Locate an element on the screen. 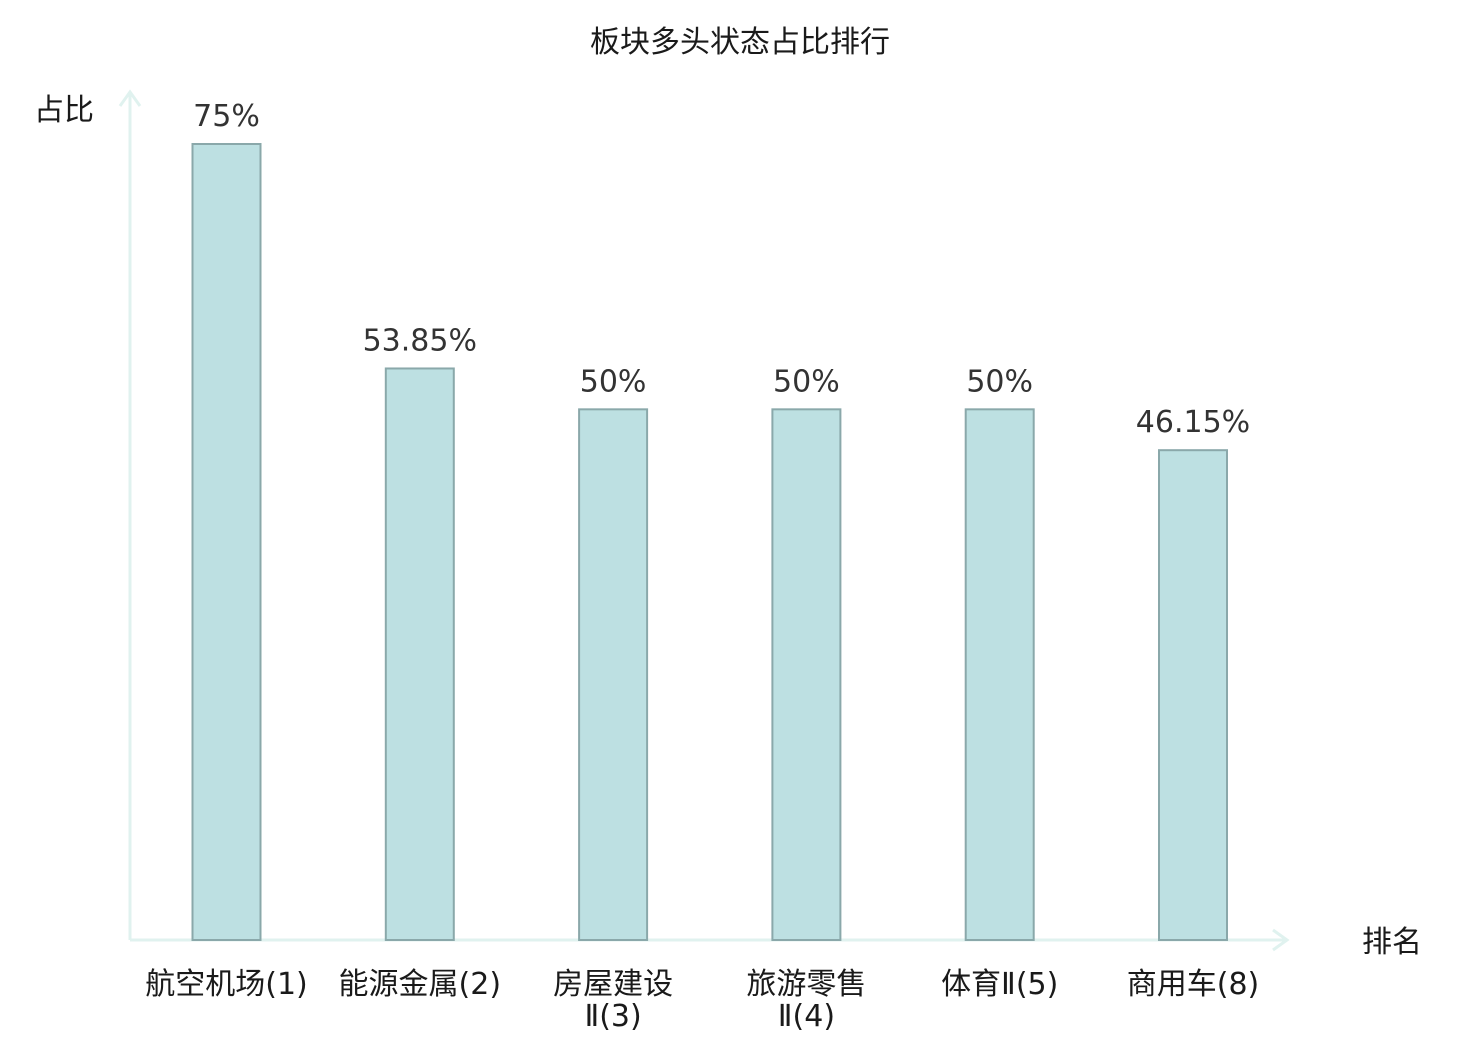 The width and height of the screenshot is (1480, 1040). x-tick-label: 航空机场(1) is located at coordinates (226, 984).